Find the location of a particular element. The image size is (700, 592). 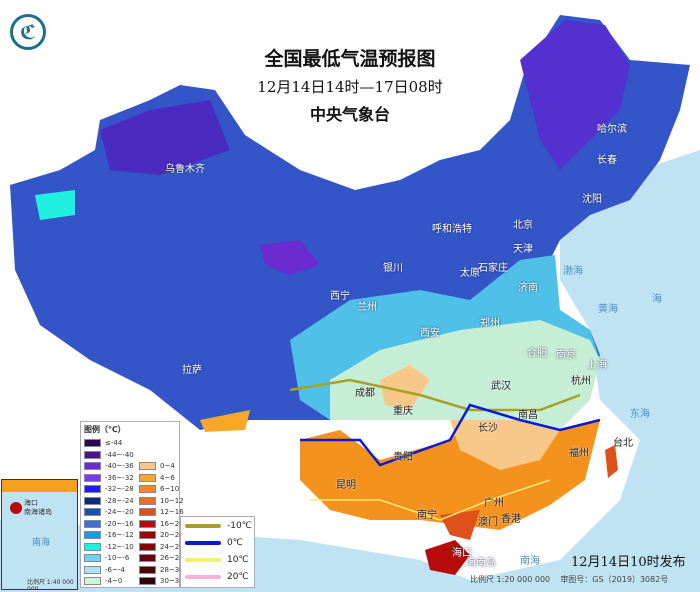

sea-label: 渤海 is located at coordinates (573, 271).